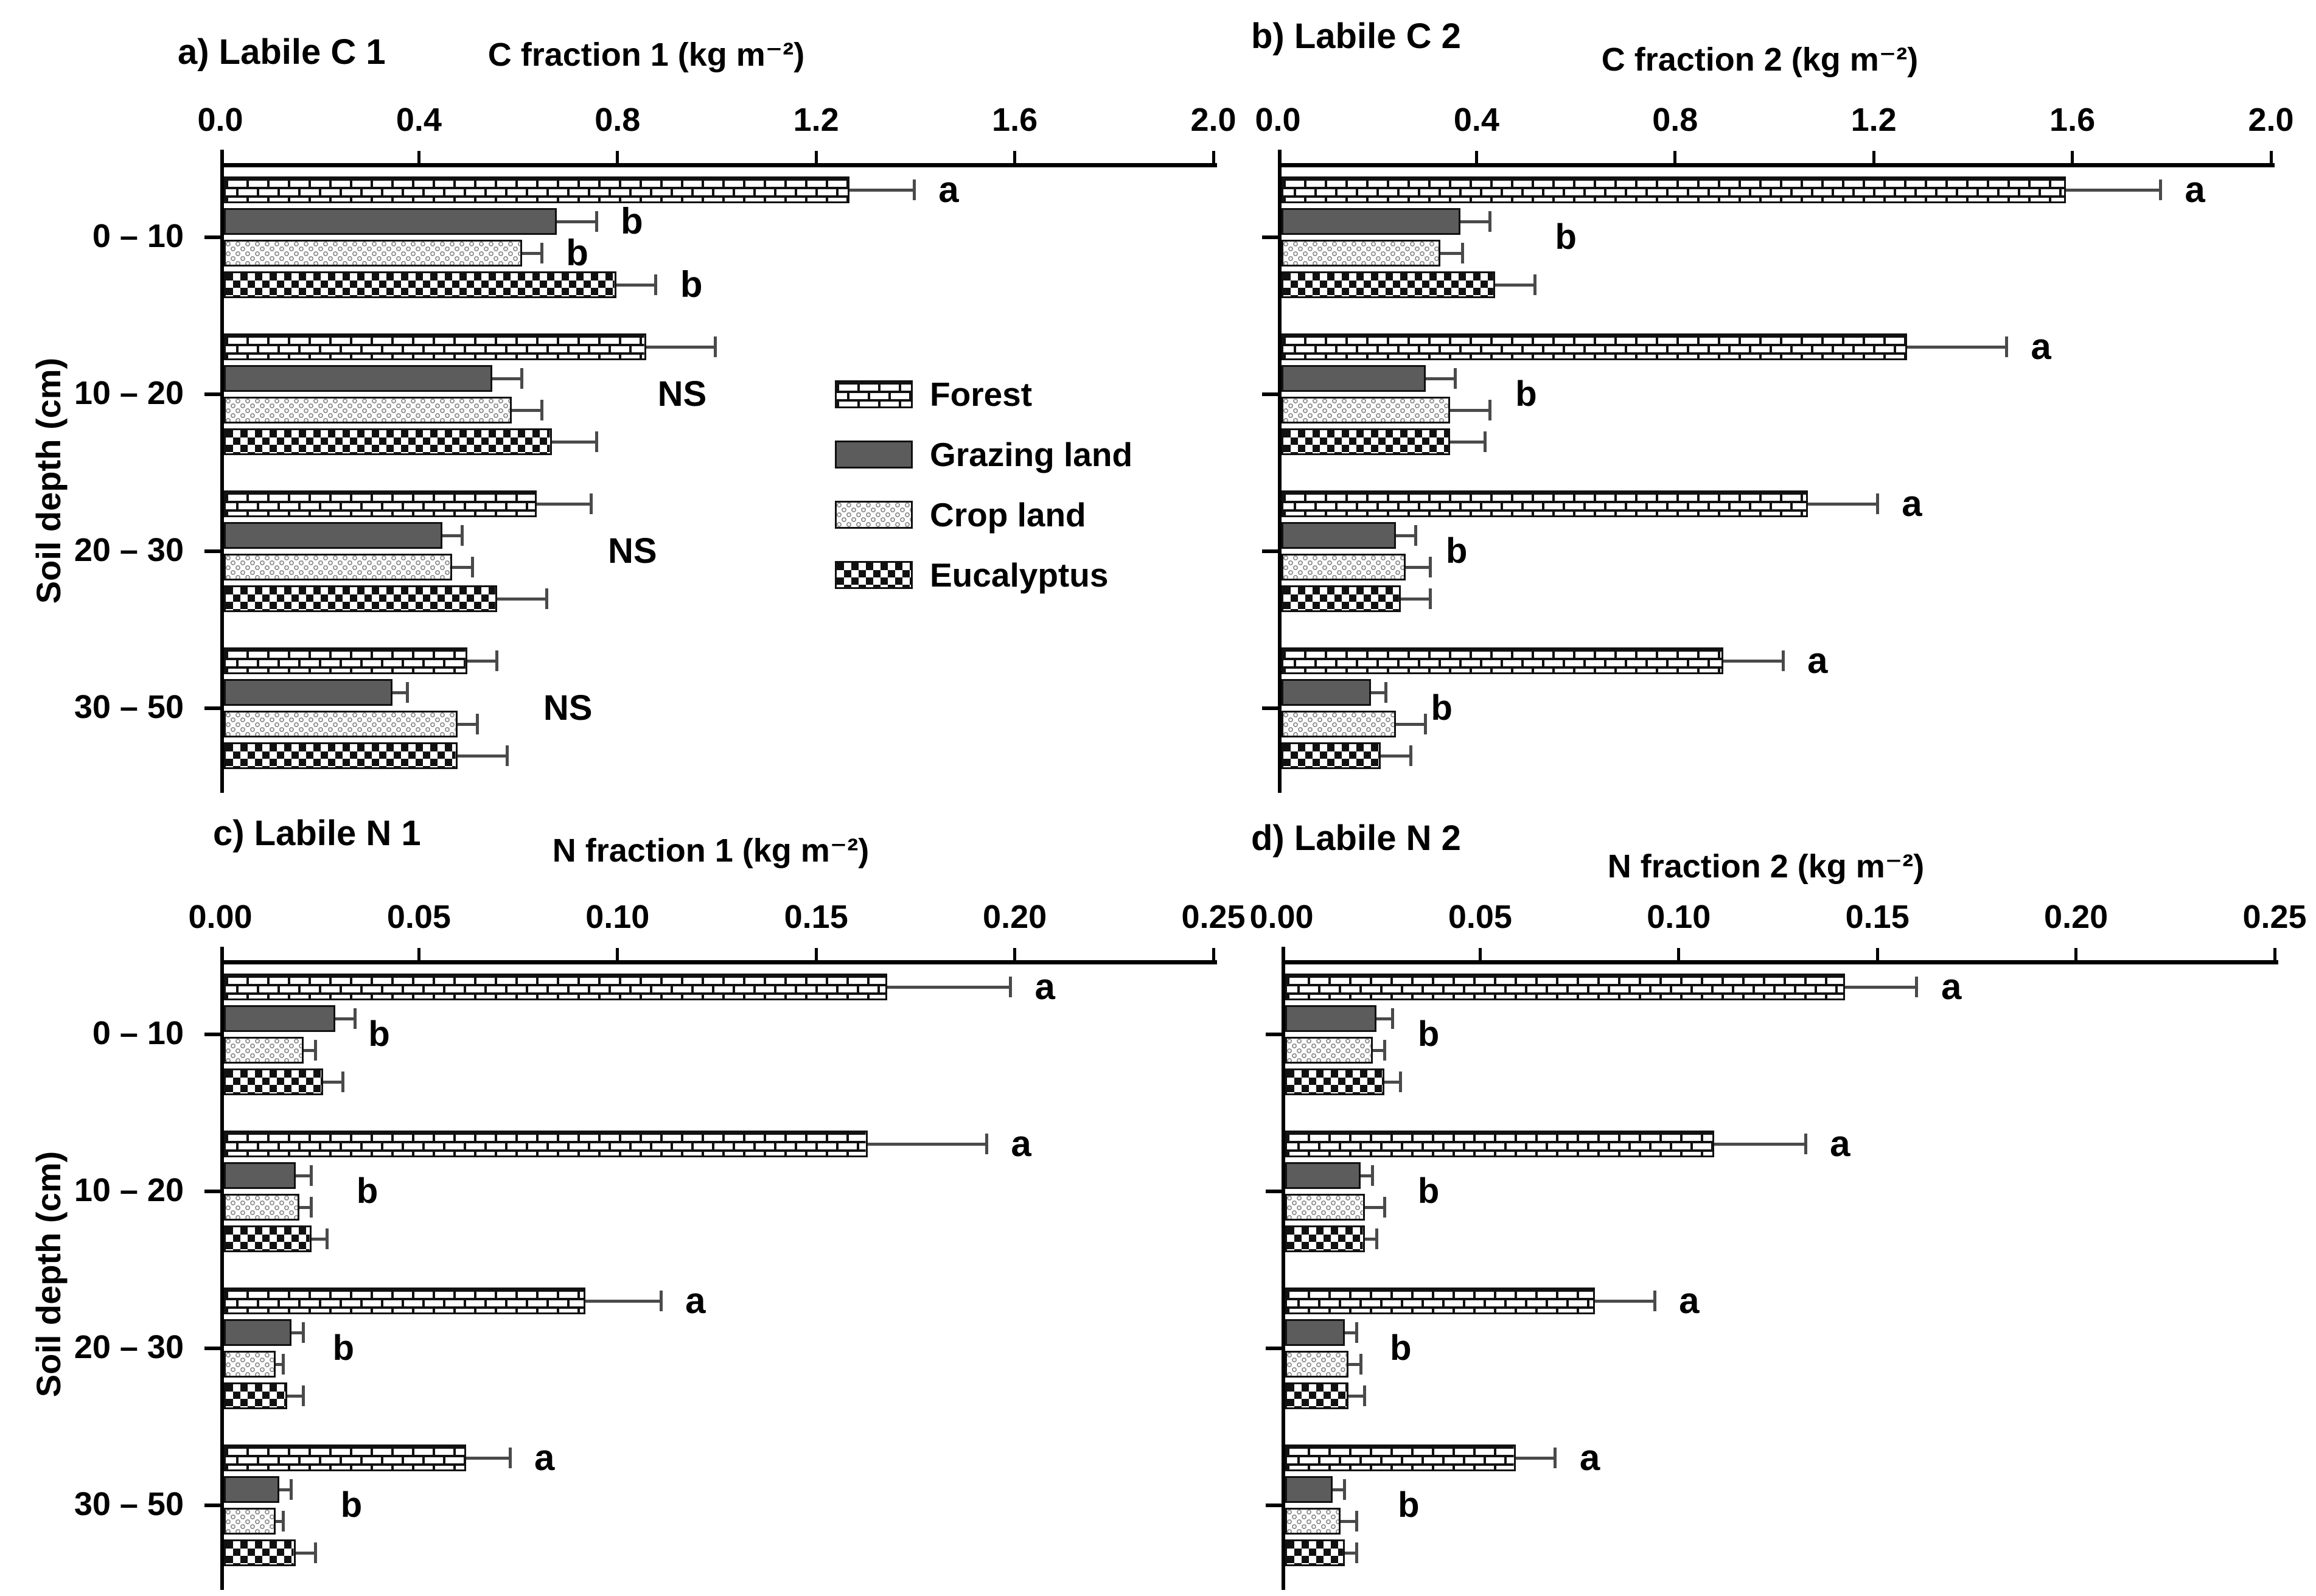 The height and width of the screenshot is (1596, 2316). What do you see at coordinates (129, 707) in the screenshot?
I see `depth-label: 30 – 50` at bounding box center [129, 707].